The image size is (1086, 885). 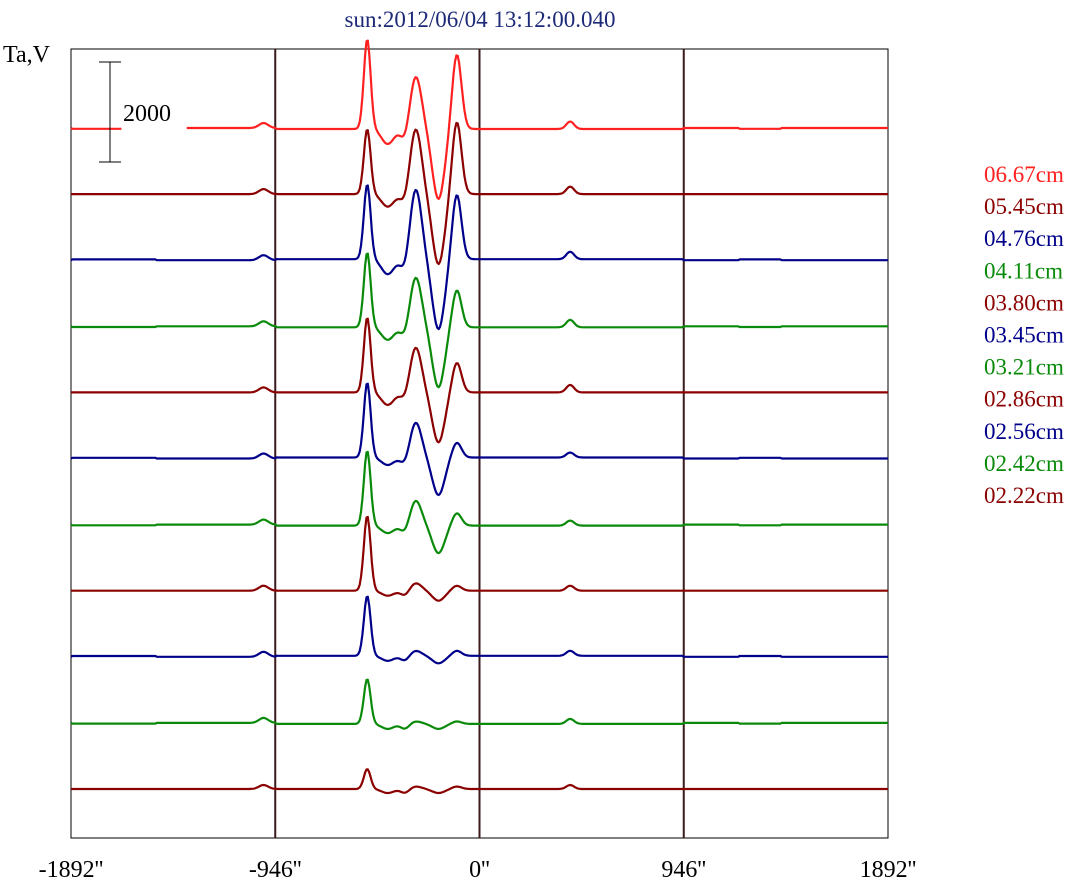 I want to click on trace-02-42cm, so click(x=479, y=704).